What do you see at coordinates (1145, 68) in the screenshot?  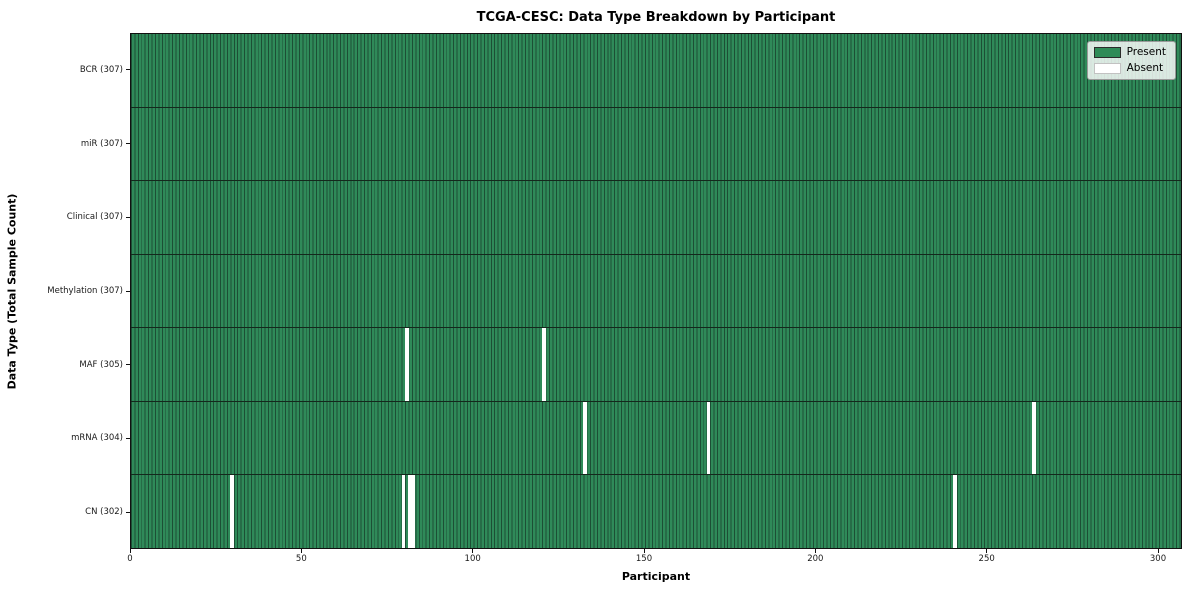 I see `legend-label-absent: Absent` at bounding box center [1145, 68].